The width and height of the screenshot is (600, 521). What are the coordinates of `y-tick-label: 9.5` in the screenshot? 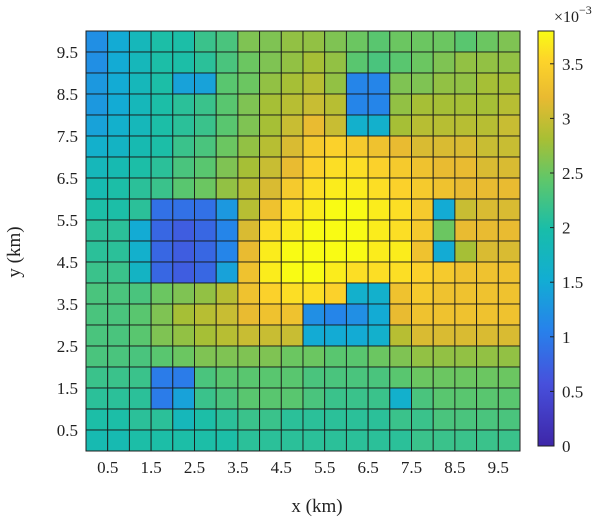 It's located at (67, 52).